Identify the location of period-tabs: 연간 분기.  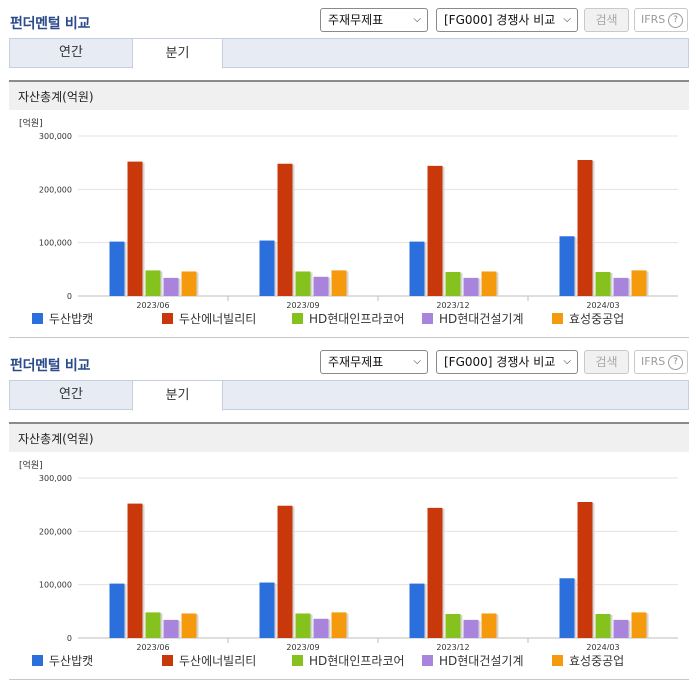
(349, 395).